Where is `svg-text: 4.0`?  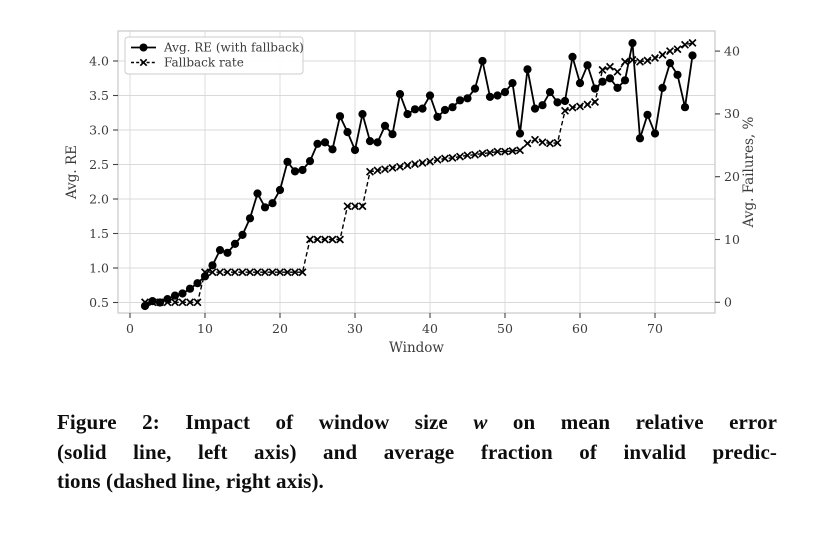 svg-text: 4.0 is located at coordinates (99, 60).